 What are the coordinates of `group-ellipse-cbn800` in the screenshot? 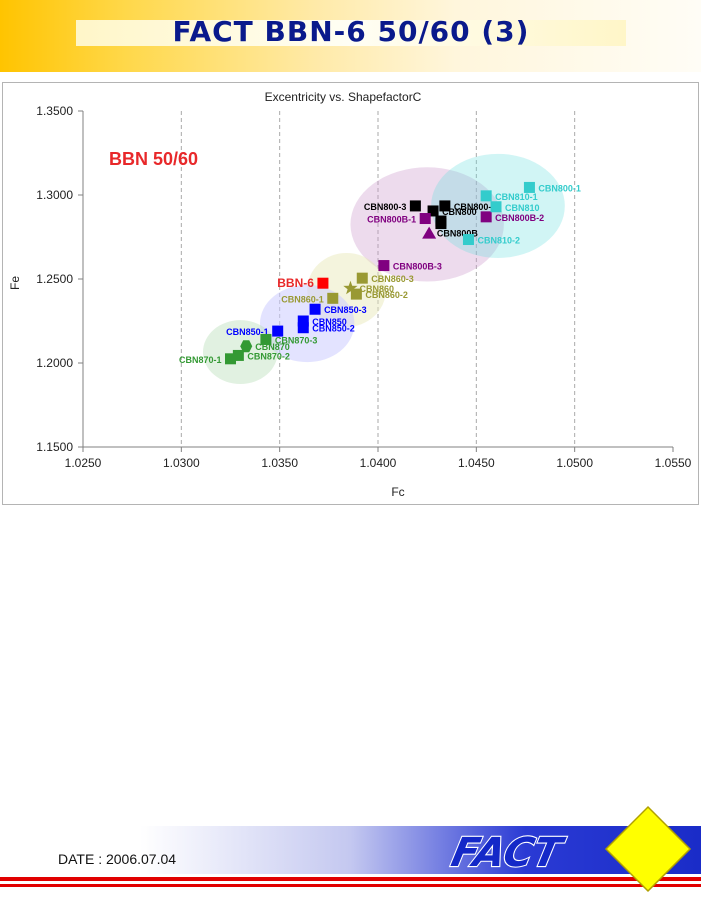 It's located at (427, 224).